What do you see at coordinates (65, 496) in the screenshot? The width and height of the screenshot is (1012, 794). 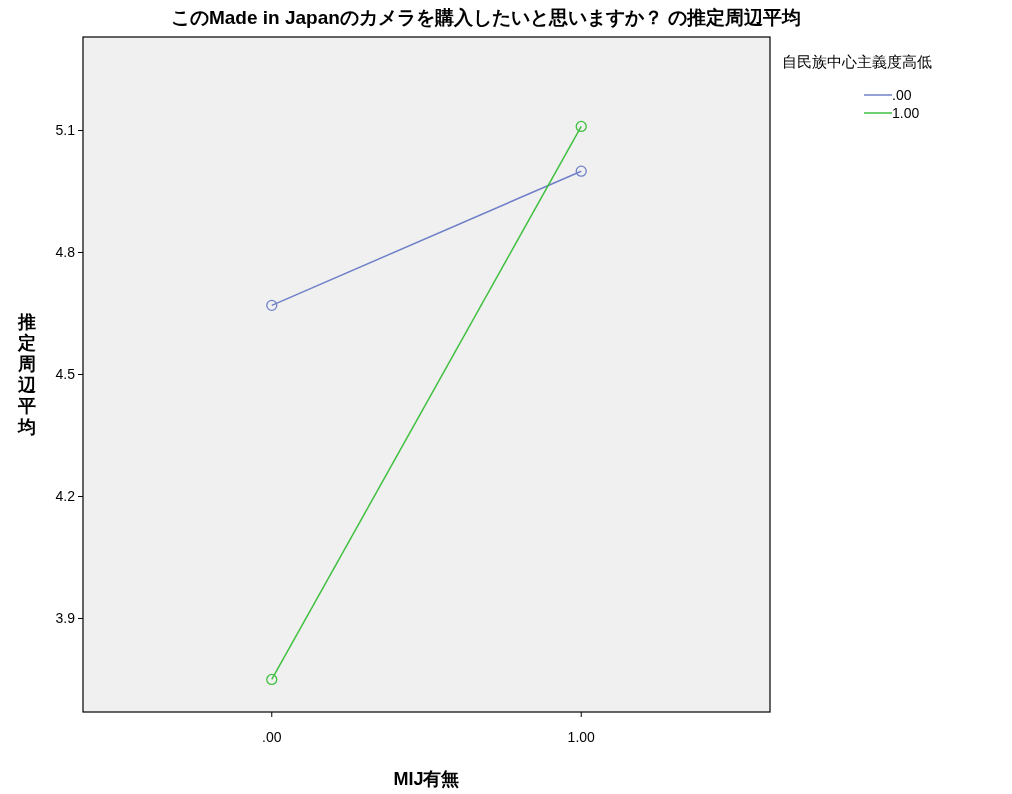 I see `y-tick-label: 4.2` at bounding box center [65, 496].